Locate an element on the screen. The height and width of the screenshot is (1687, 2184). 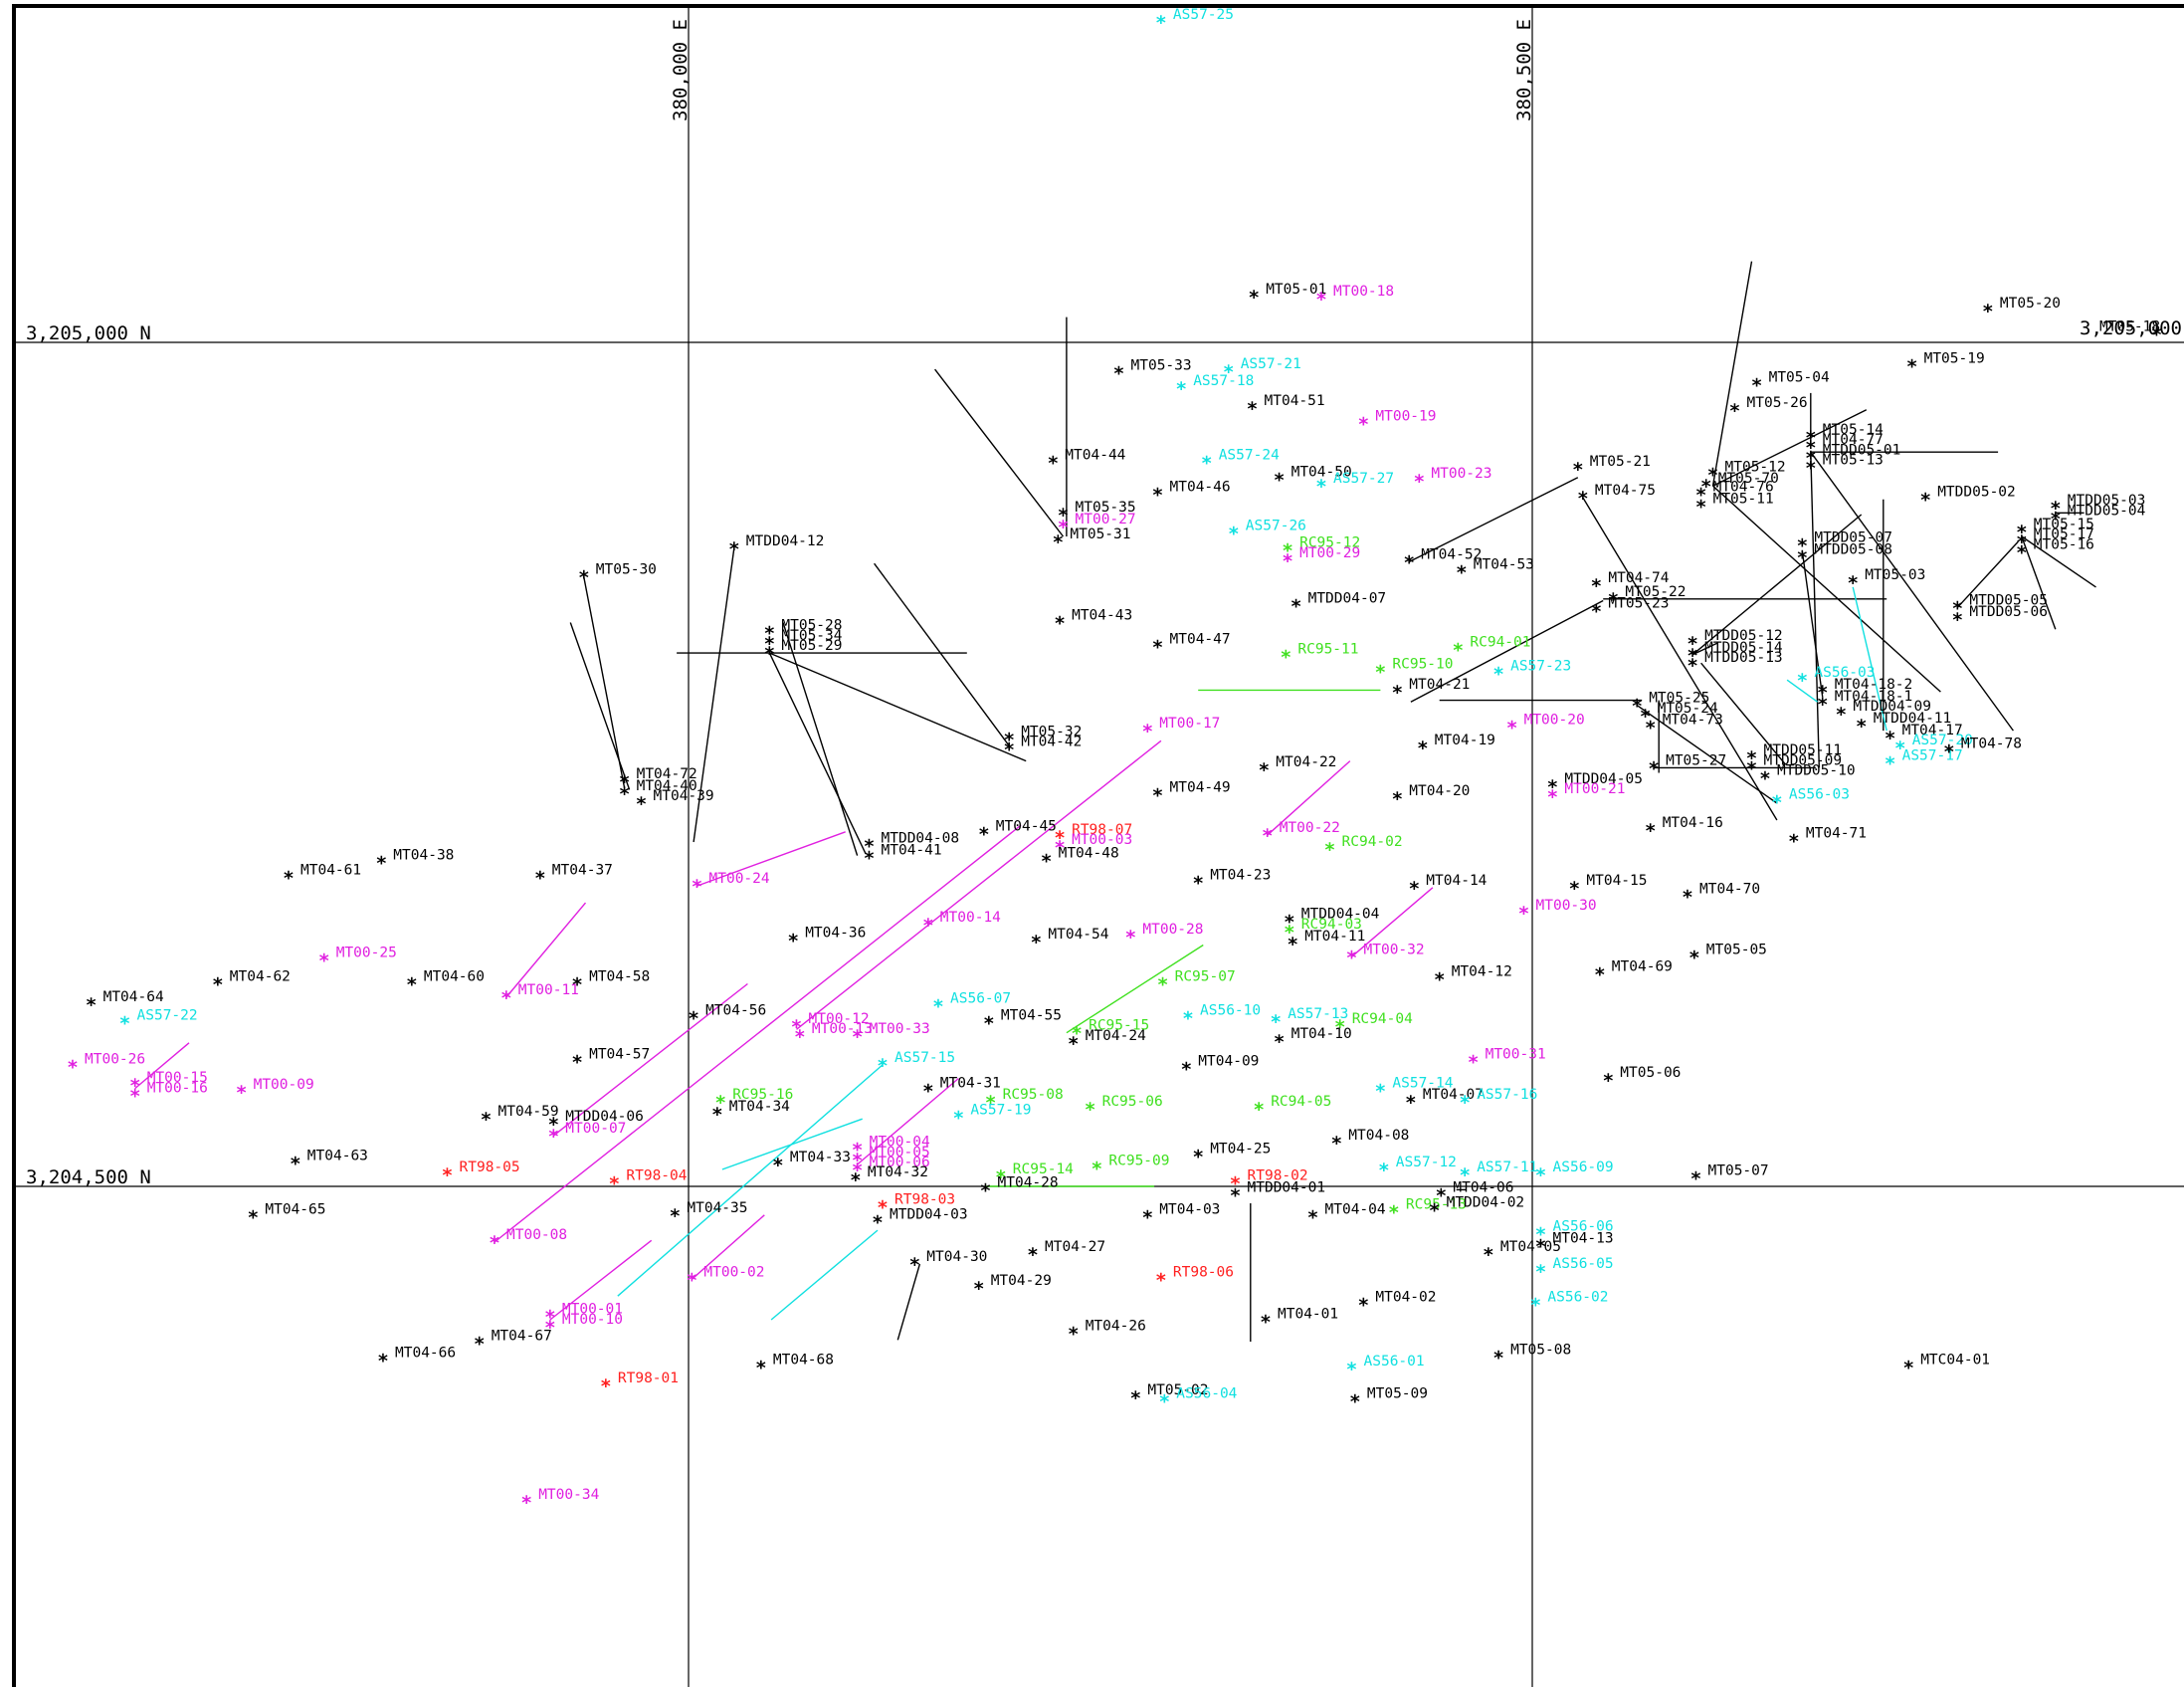
drillhole-mt05-09: * MT05-09 is located at coordinates (1388, 1398).